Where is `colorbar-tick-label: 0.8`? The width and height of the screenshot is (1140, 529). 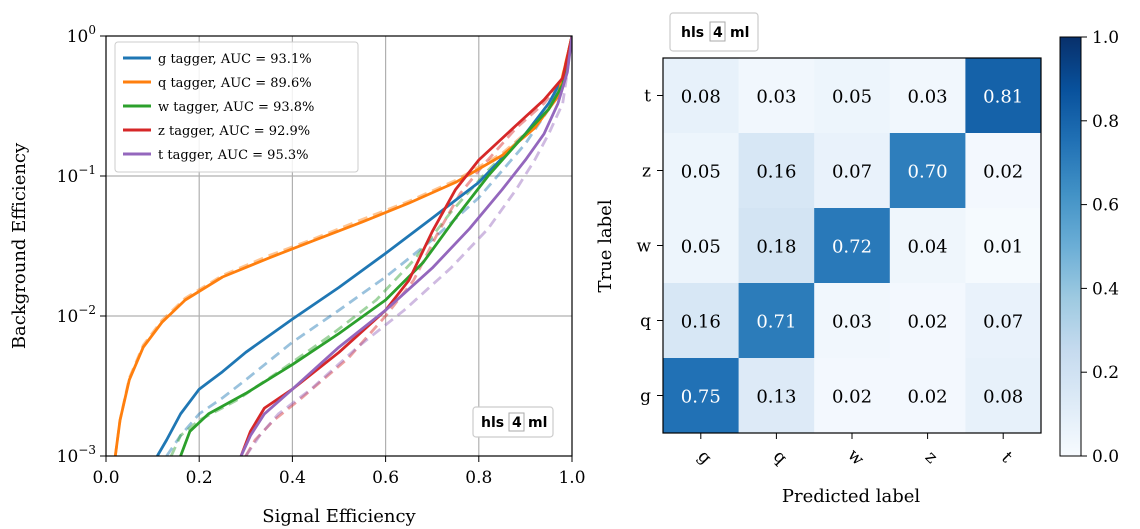
colorbar-tick-label: 0.8 is located at coordinates (1105, 122).